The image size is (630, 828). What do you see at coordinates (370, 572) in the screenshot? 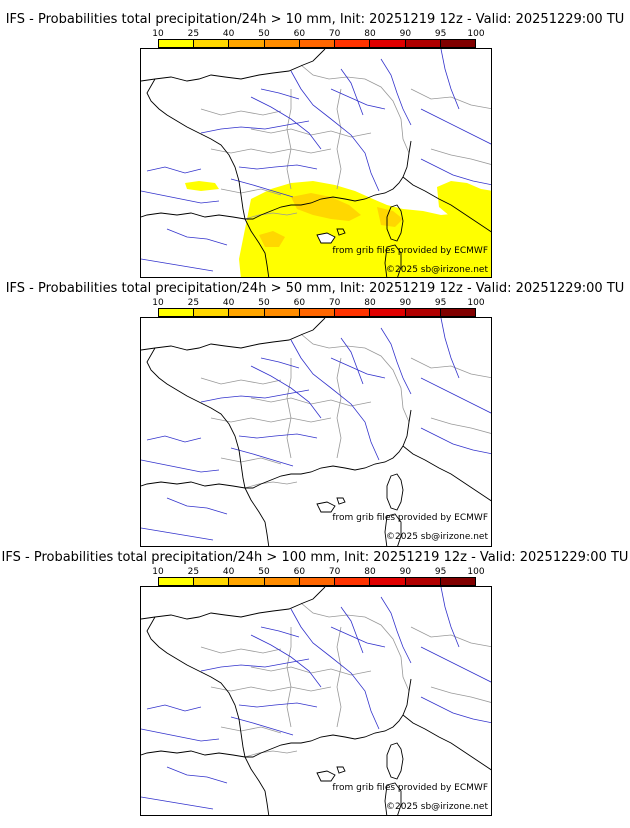
I see `colorbar-tick-label: 80` at bounding box center [370, 572].